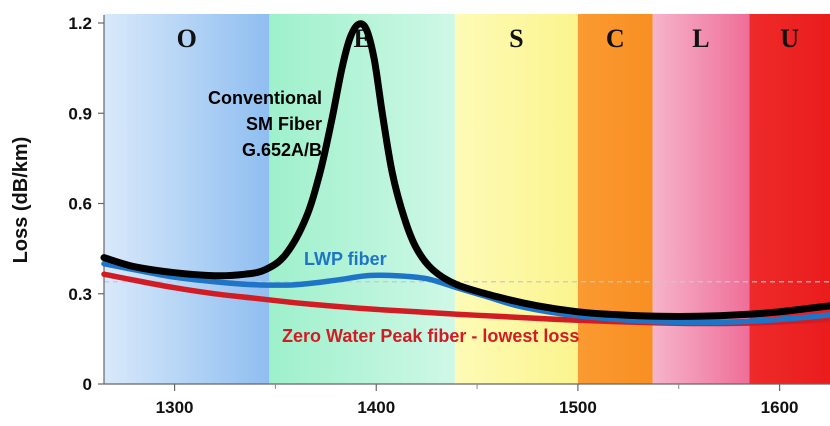  Describe the element at coordinates (516, 199) in the screenshot. I see `band-s` at that location.